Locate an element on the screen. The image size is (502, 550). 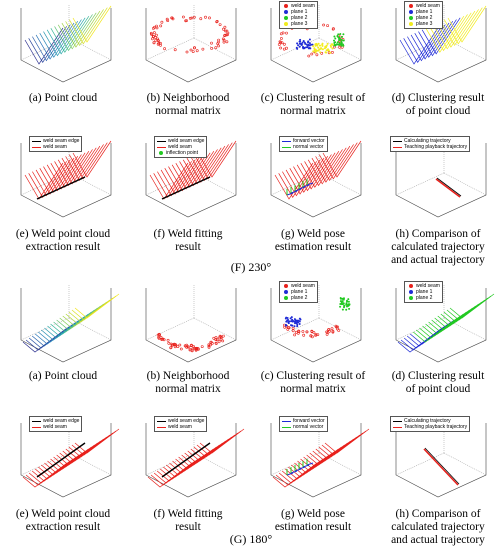
legend-label: weld seam is located at coordinates (180, 427).